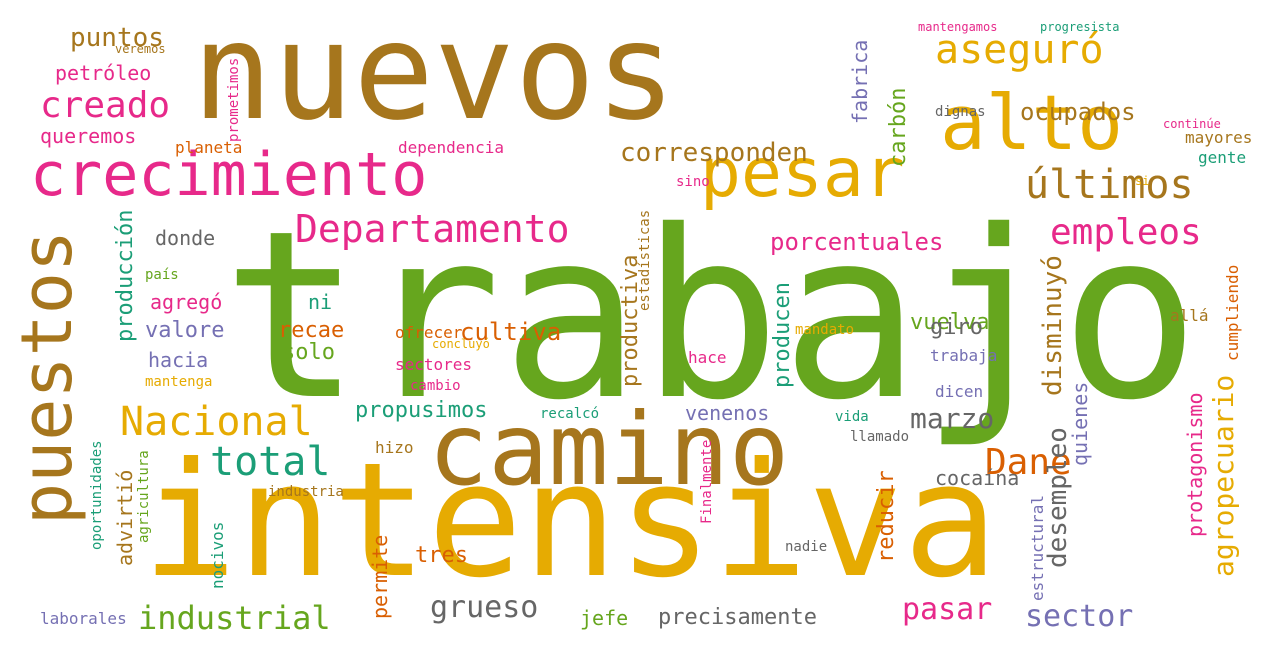  Describe the element at coordinates (421, 410) in the screenshot. I see `word-propusimos: propusimos` at that location.